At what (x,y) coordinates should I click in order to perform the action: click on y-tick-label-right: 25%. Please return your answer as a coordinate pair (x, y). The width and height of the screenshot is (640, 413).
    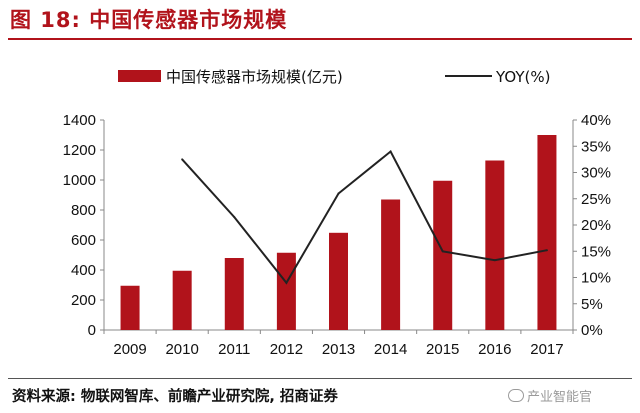
    Looking at the image, I should click on (596, 199).